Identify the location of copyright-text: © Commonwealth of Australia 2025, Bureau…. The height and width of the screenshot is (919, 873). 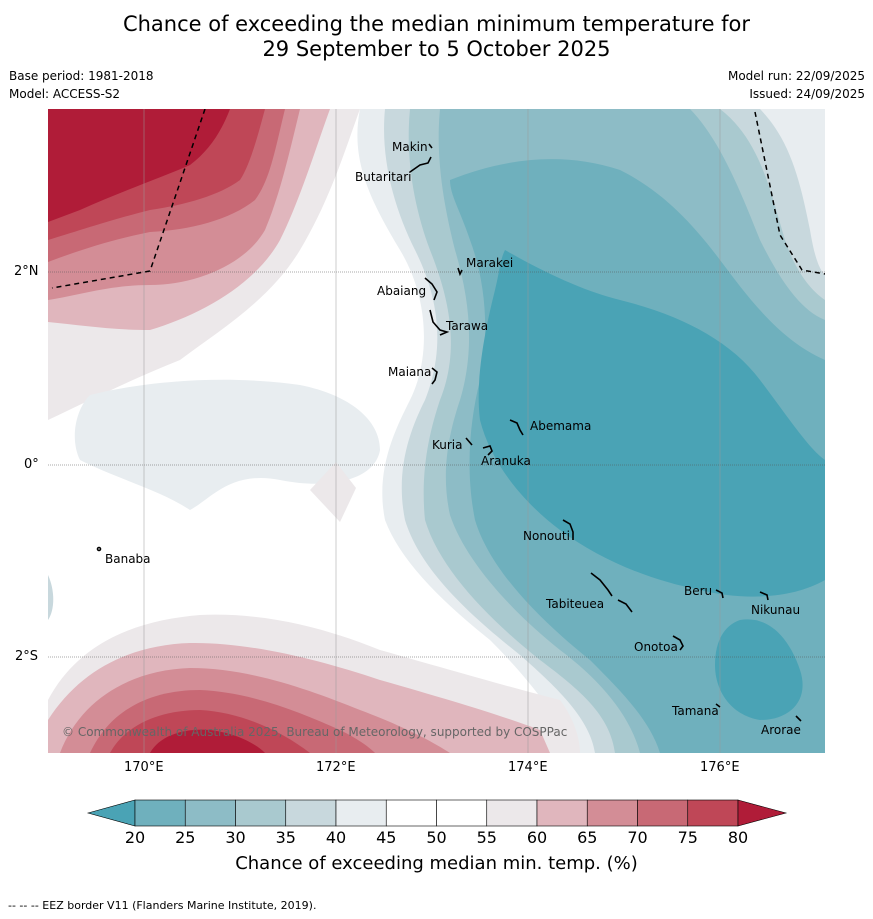
(314, 732).